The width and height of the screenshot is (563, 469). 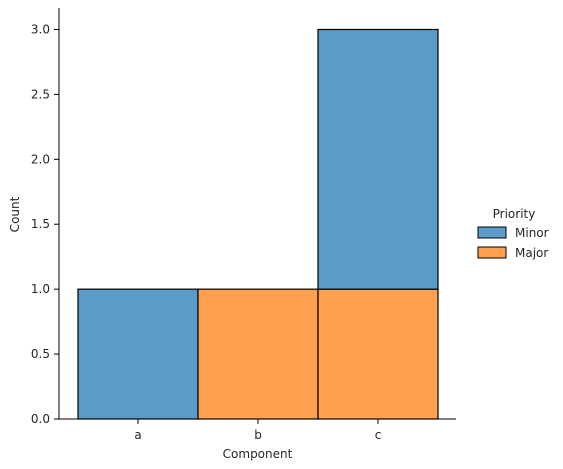 What do you see at coordinates (532, 233) in the screenshot?
I see `legend-label-minor: Minor` at bounding box center [532, 233].